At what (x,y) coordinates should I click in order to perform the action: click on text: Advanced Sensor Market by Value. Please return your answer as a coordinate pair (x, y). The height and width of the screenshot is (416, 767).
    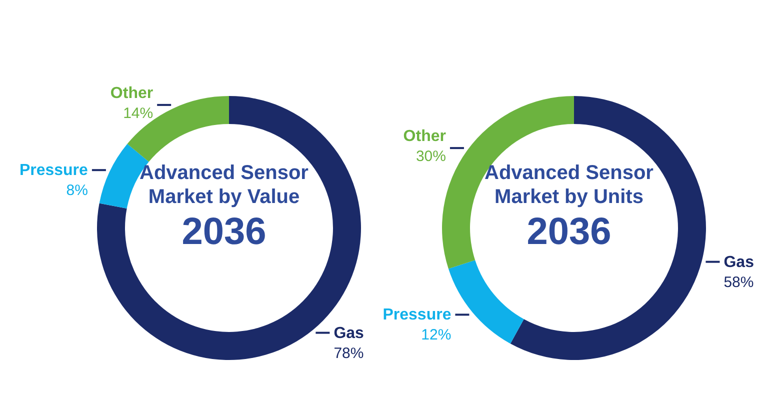
    Looking at the image, I should click on (224, 185).